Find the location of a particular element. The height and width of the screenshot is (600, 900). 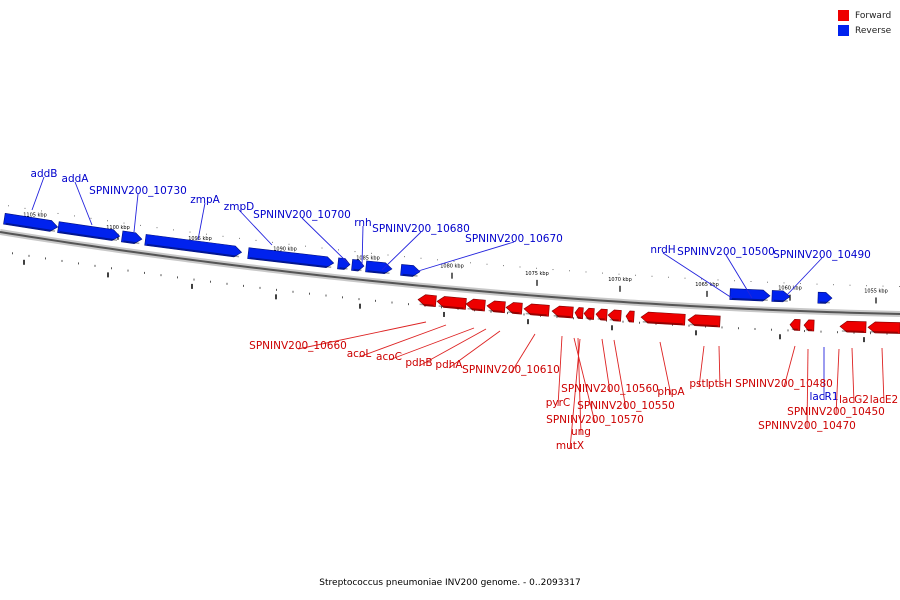

gene-label: SPNINV200_10680 is located at coordinates (421, 229).